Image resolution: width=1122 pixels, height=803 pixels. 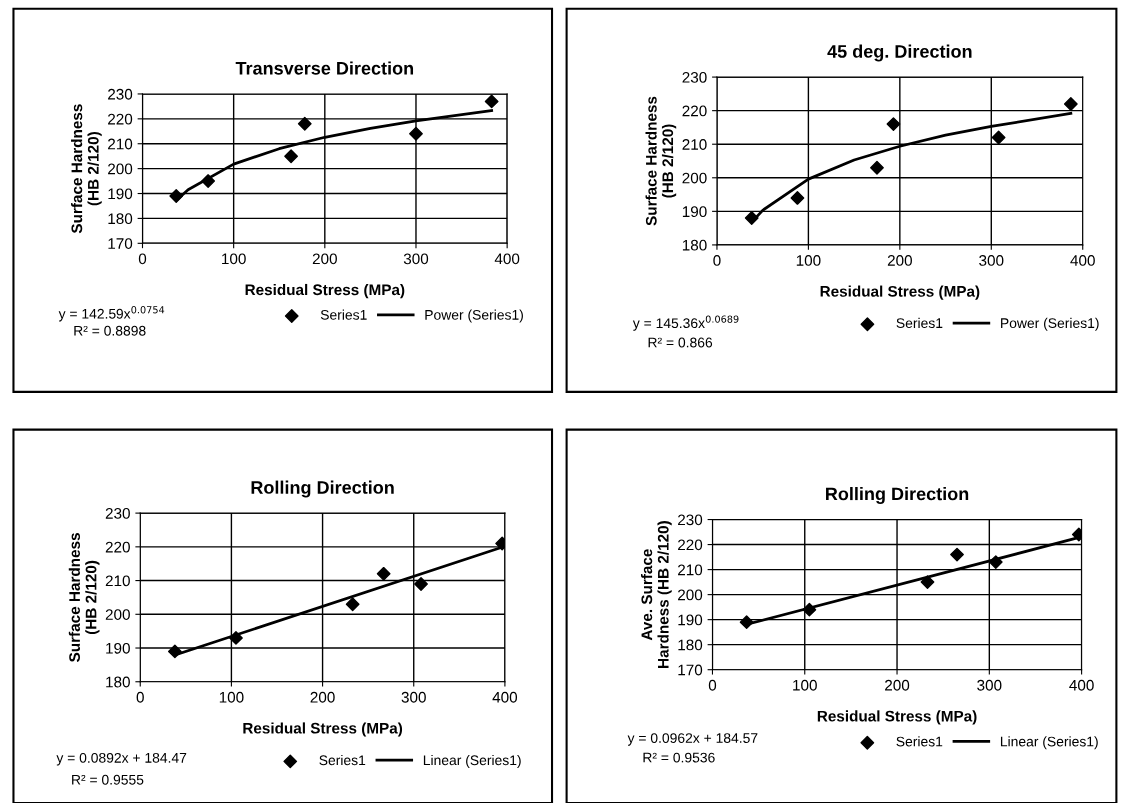 I want to click on chart-title: 45 deg. Direction, so click(x=899, y=53).